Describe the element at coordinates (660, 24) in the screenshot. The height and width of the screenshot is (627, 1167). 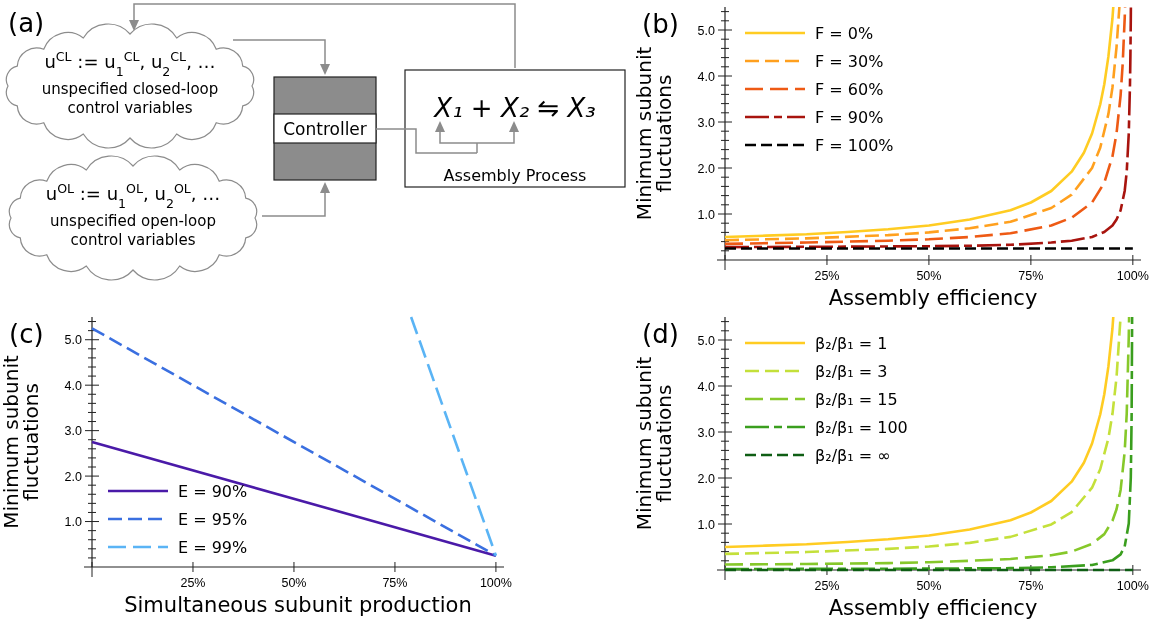
I see `chart-title: (b)` at that location.